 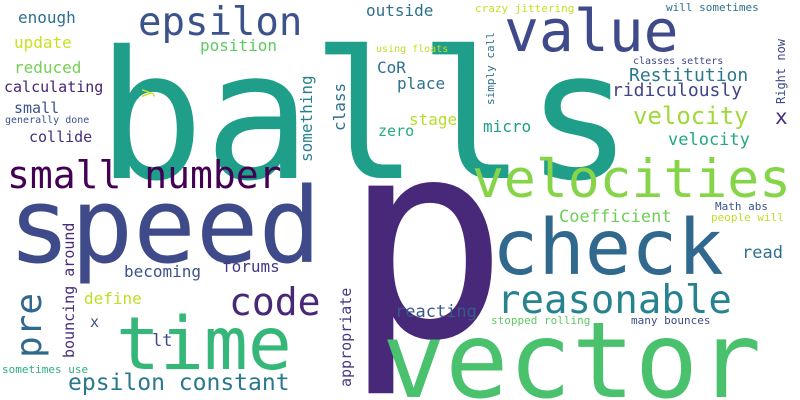 What do you see at coordinates (525, 8) in the screenshot?
I see `word-crazy-jittering: crazy jittering` at bounding box center [525, 8].